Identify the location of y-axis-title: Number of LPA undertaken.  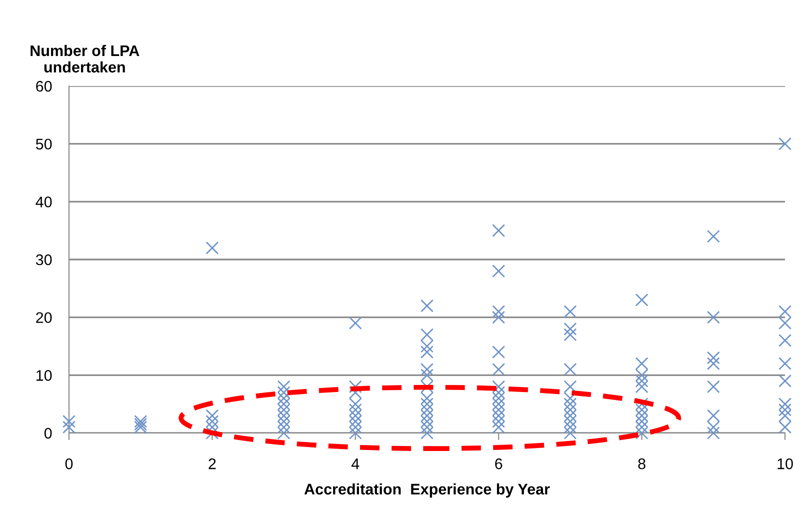
(85, 58).